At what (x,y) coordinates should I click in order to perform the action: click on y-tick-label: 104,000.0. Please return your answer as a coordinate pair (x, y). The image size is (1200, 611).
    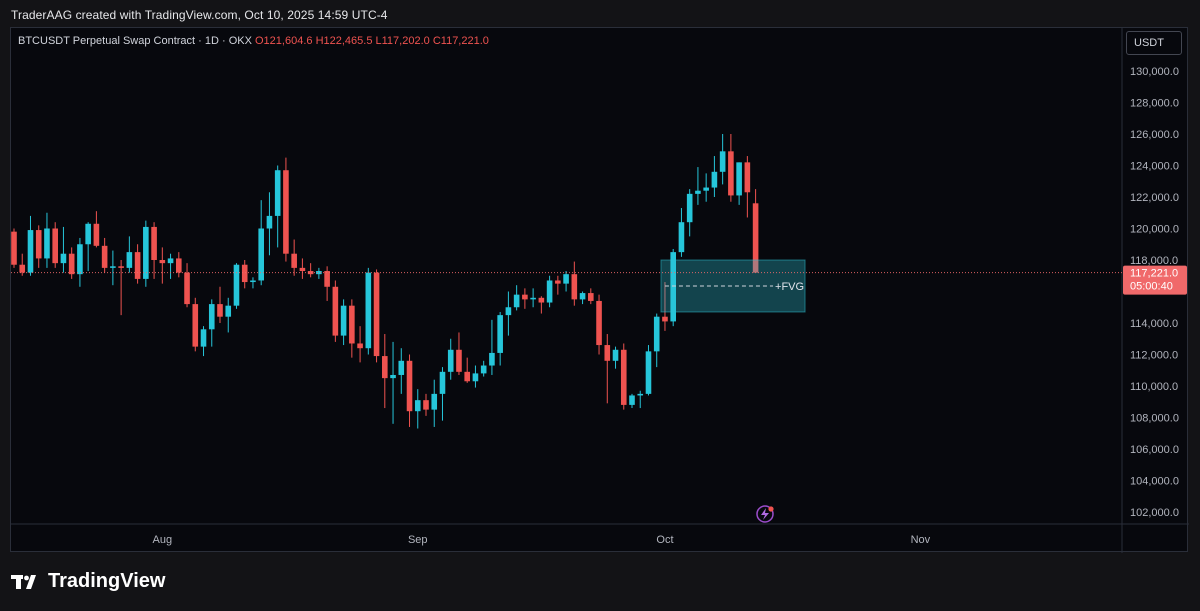
    Looking at the image, I should click on (1154, 482).